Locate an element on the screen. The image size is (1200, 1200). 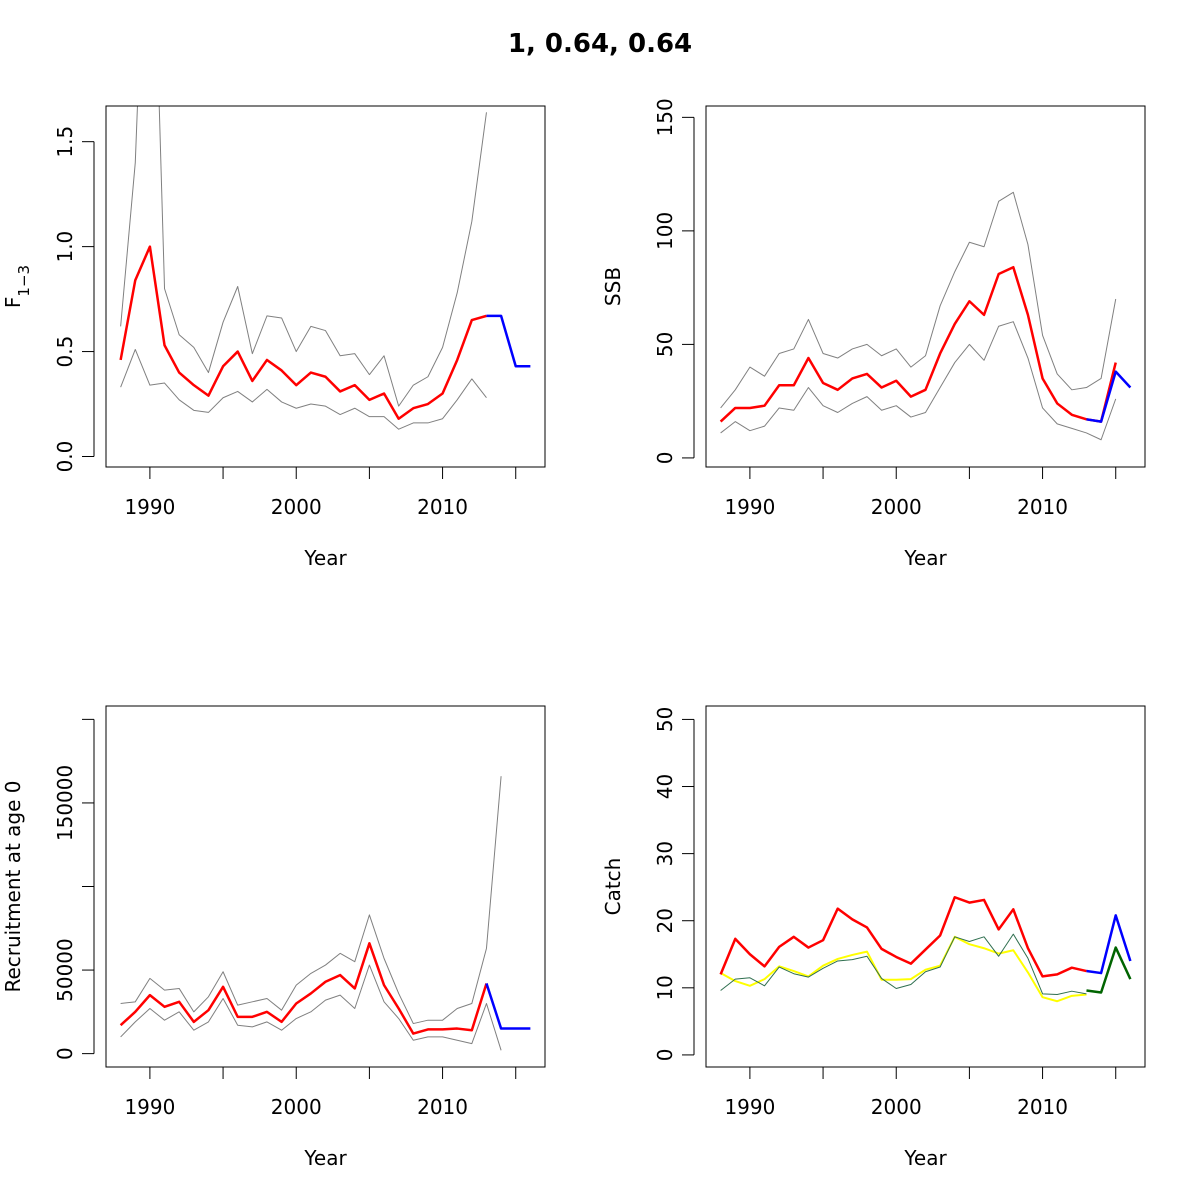
y-axis-label: Catch is located at coordinates (613, 887).